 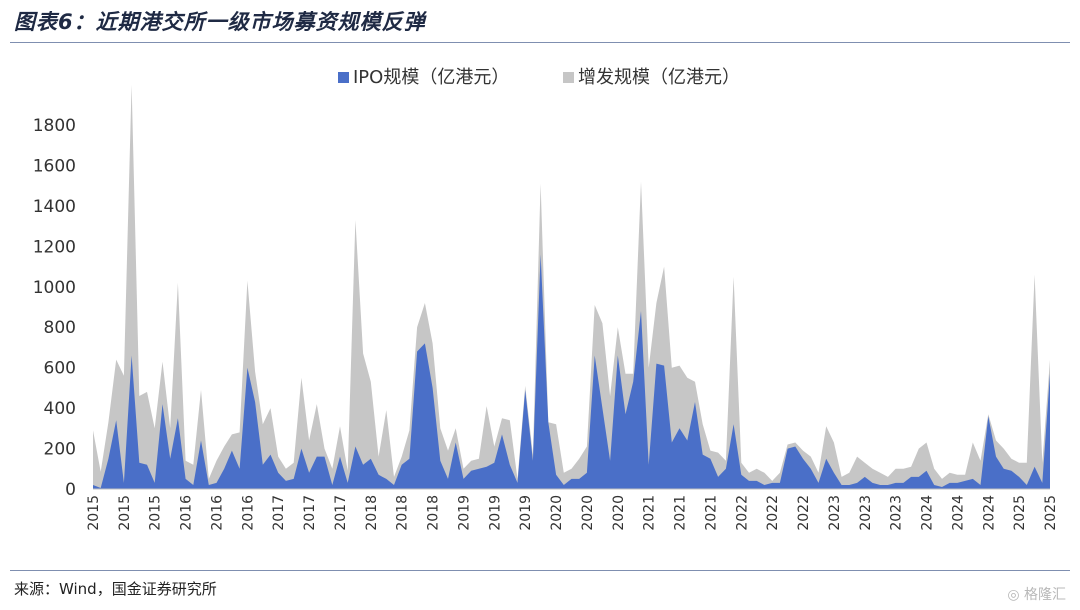 What do you see at coordinates (540, 570) in the screenshot?
I see `footer-divider` at bounding box center [540, 570].